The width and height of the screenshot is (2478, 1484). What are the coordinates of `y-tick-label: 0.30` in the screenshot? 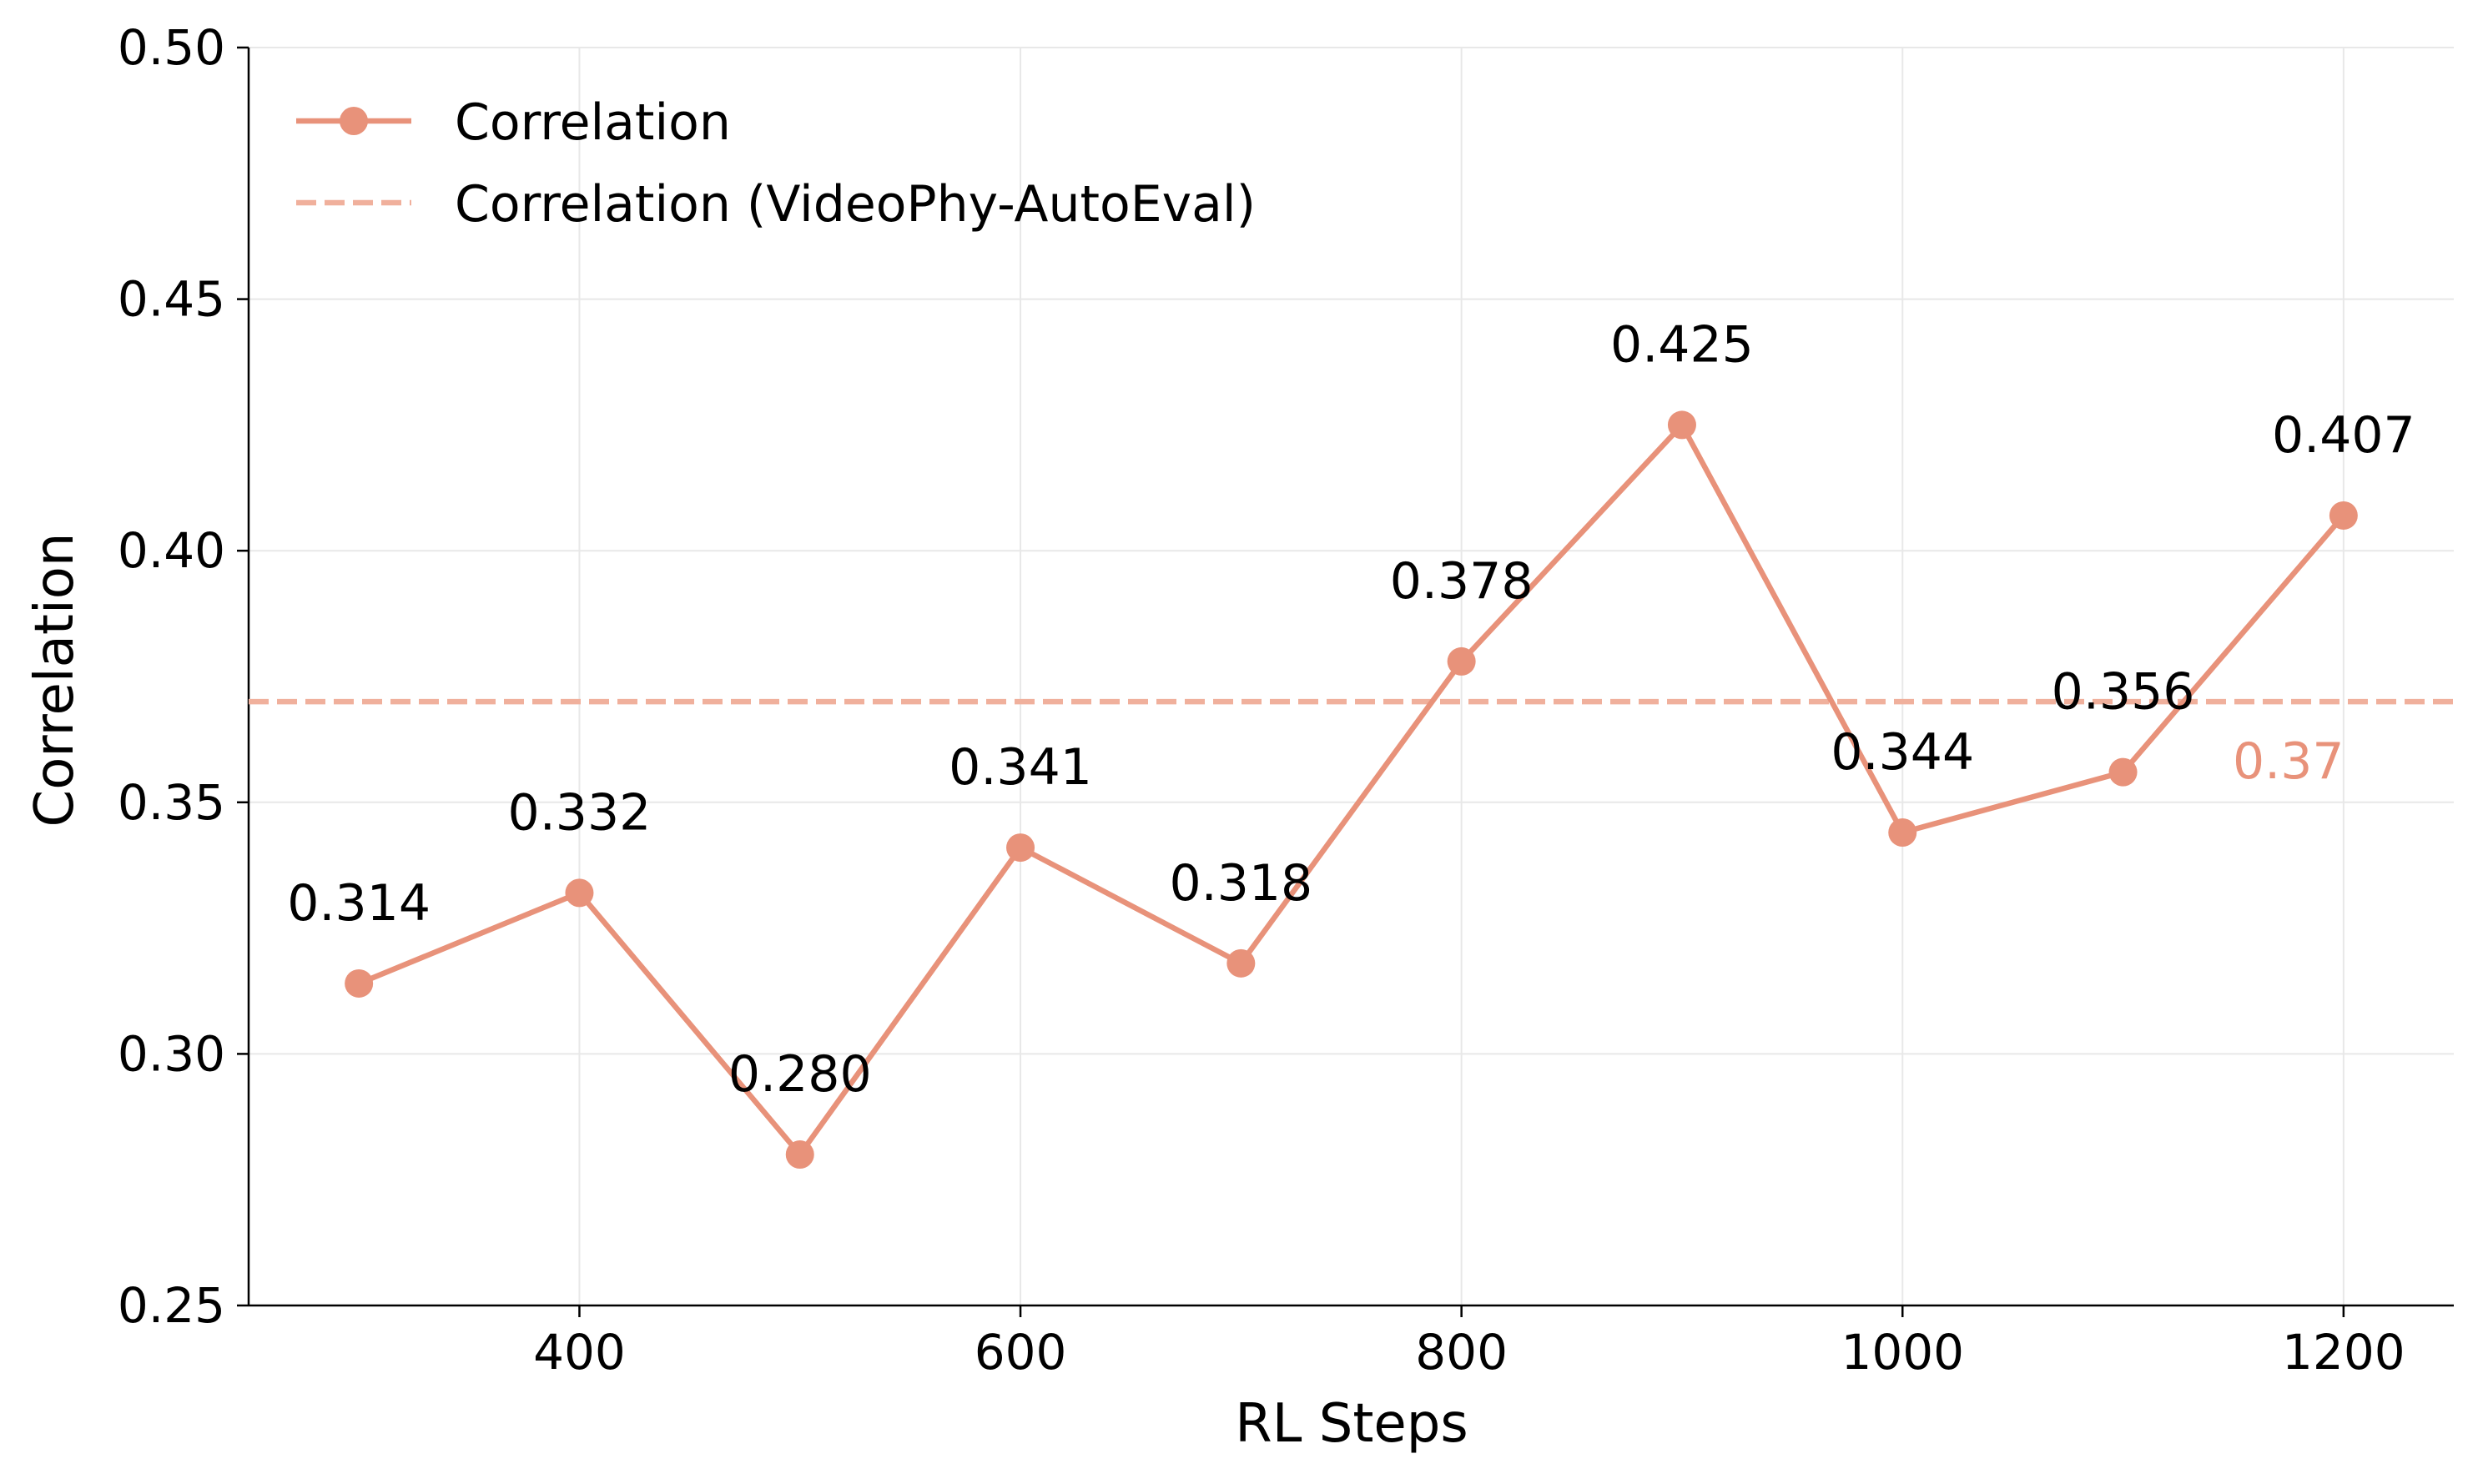 It's located at (172, 1053).